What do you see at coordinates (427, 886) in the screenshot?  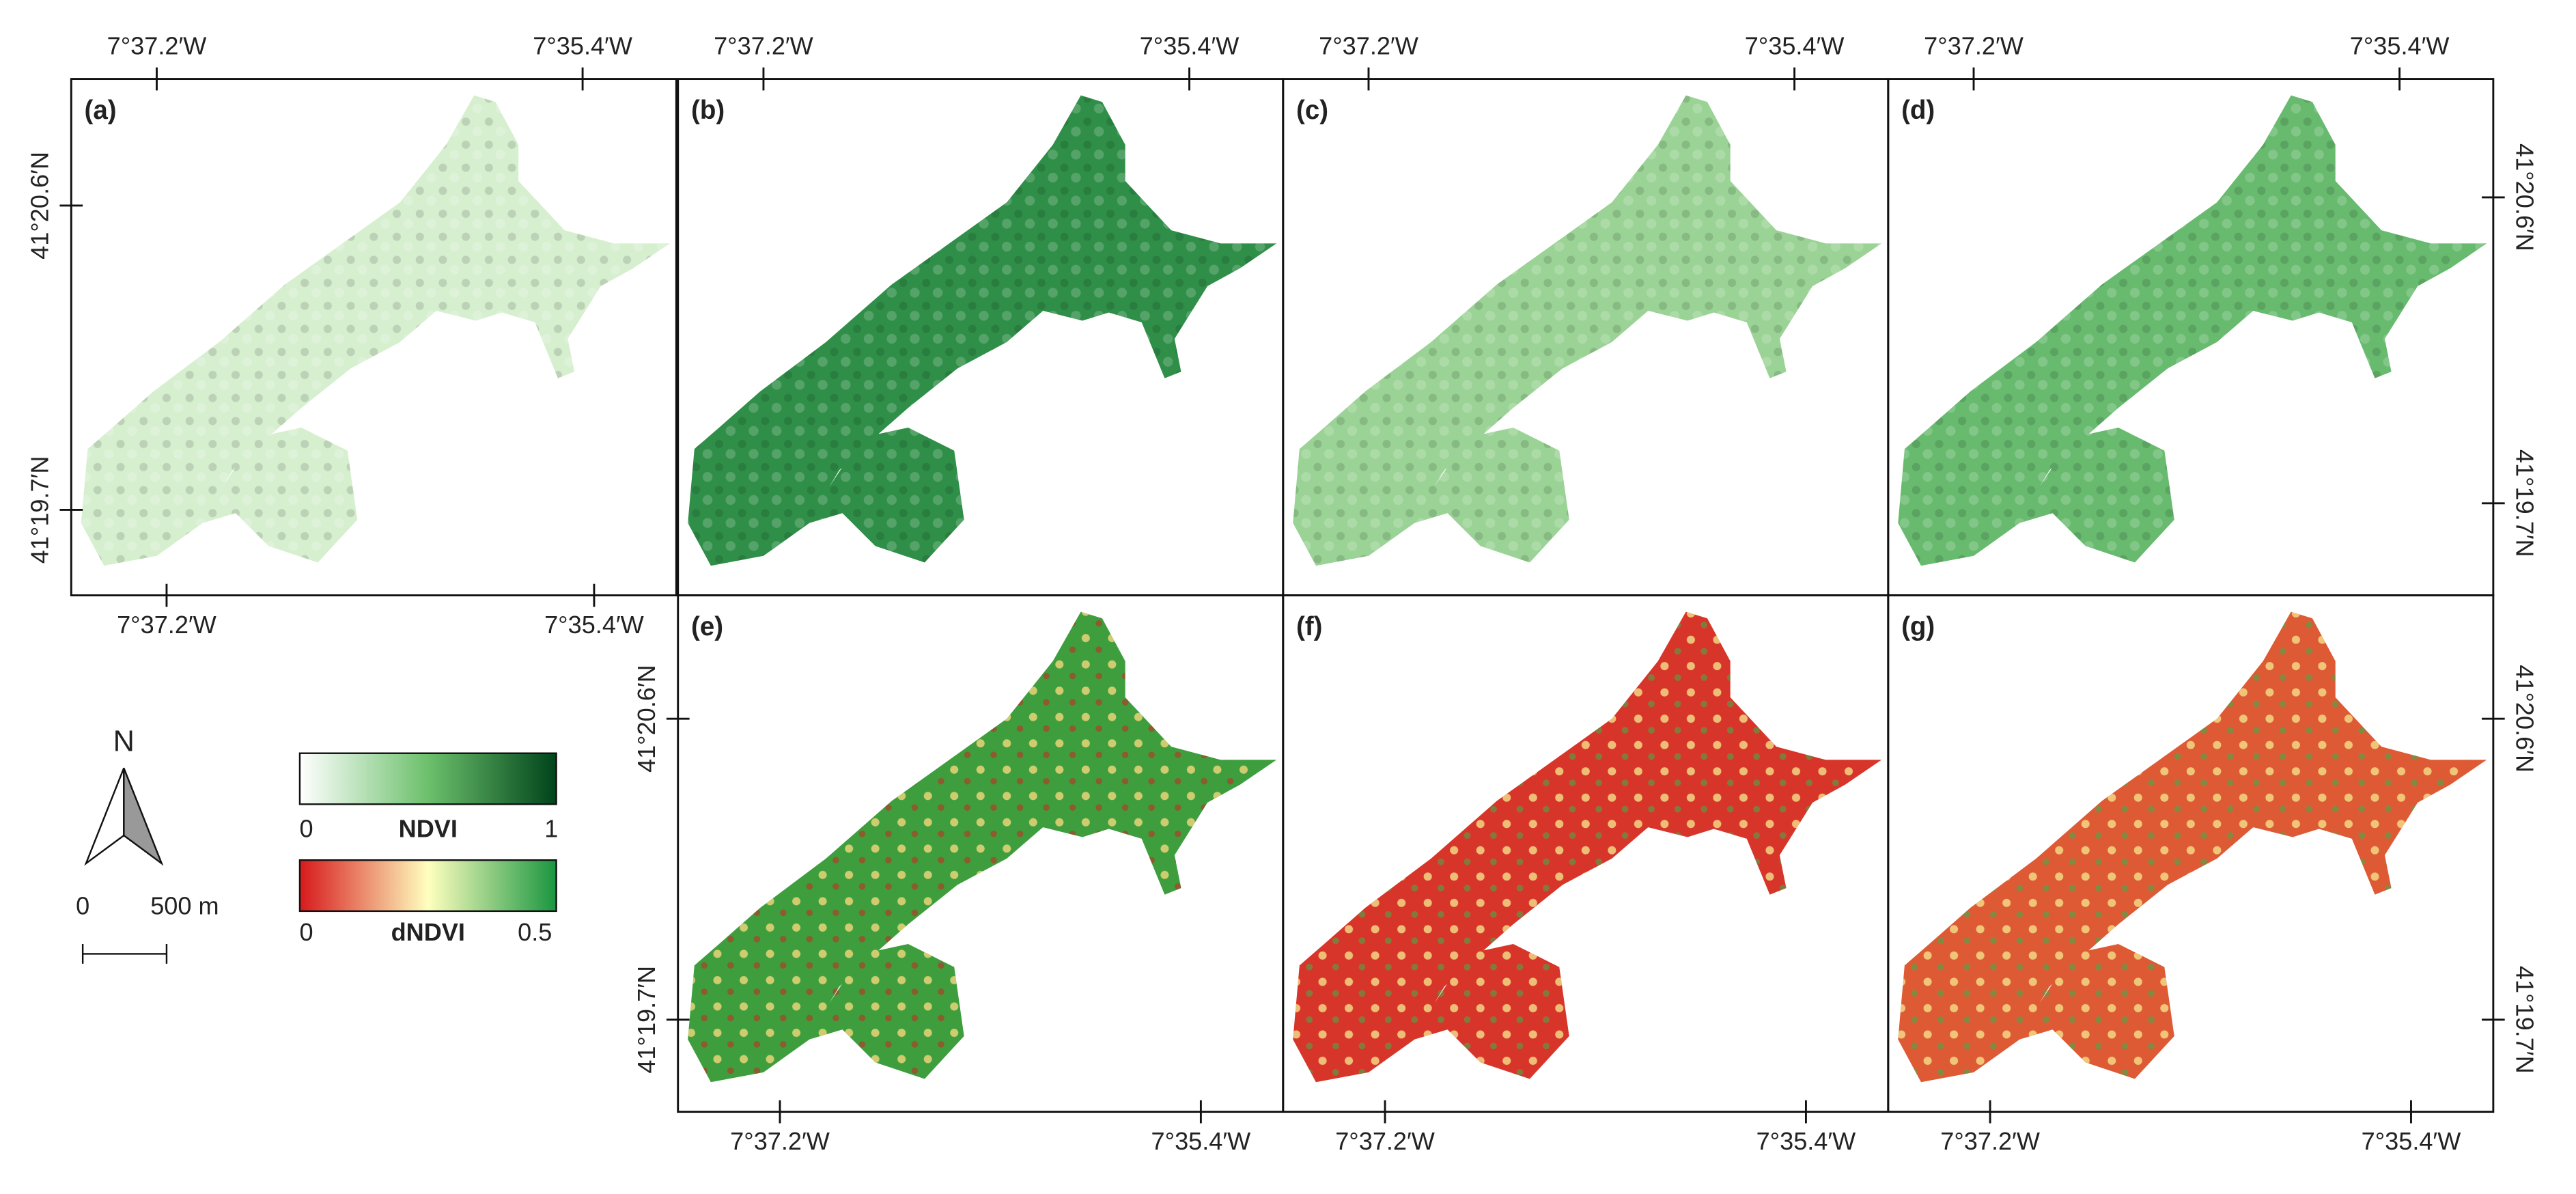 I see `dndvi-colorbar` at bounding box center [427, 886].